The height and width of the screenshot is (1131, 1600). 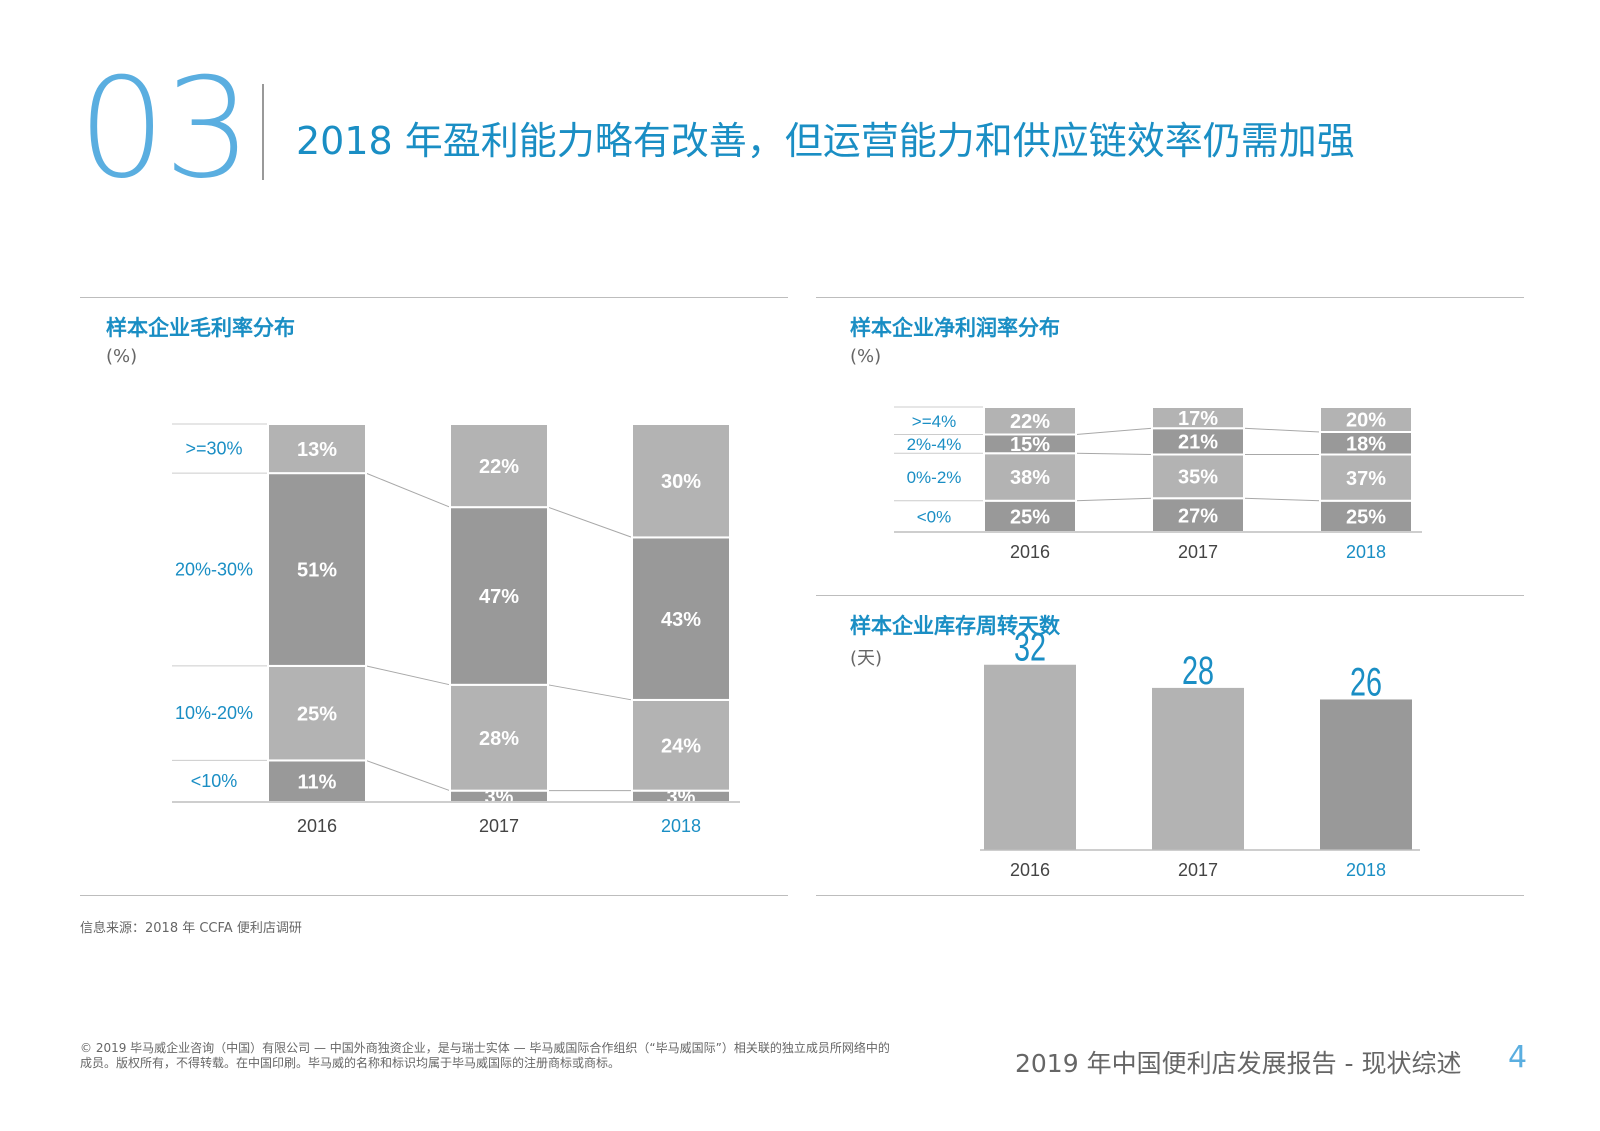 I want to click on left-top-rule, so click(x=434, y=297).